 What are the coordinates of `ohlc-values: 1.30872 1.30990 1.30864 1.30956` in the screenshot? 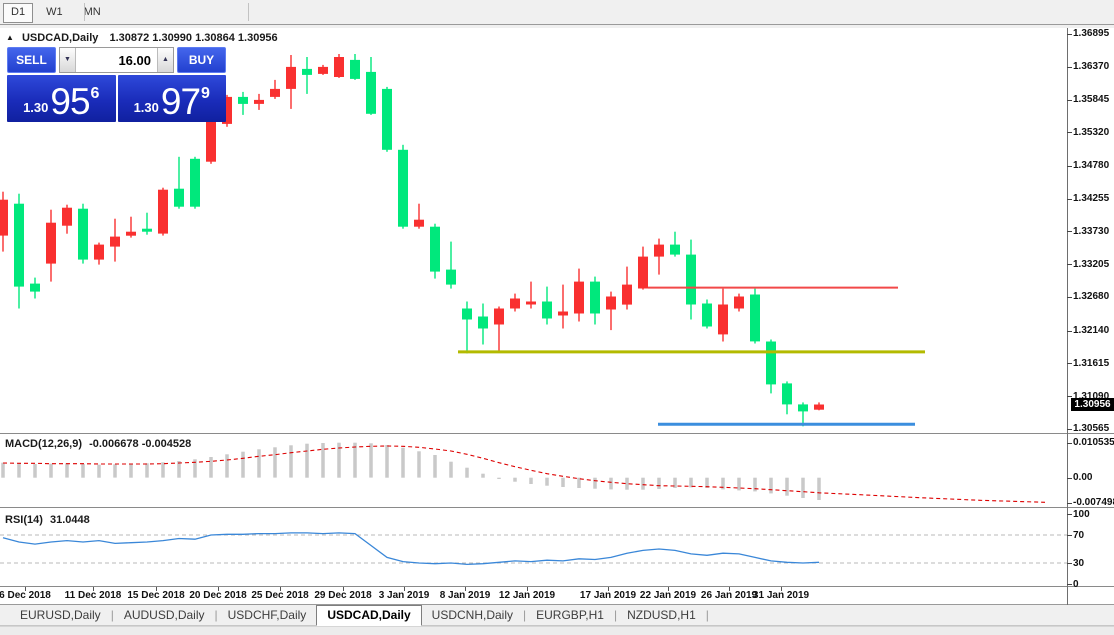 It's located at (193, 38).